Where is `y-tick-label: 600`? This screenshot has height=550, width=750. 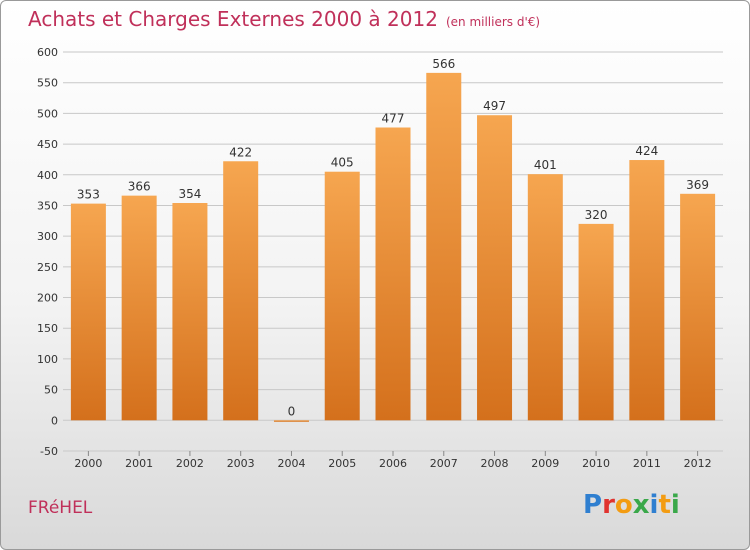
y-tick-label: 600 is located at coordinates (47, 52).